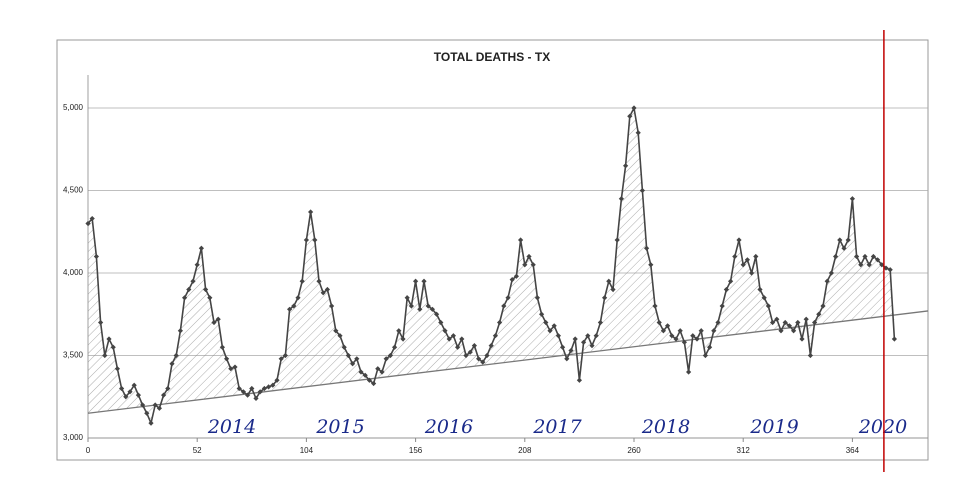 The image size is (969, 492). Describe the element at coordinates (448, 427) in the screenshot. I see `year-annotation: 2016` at that location.